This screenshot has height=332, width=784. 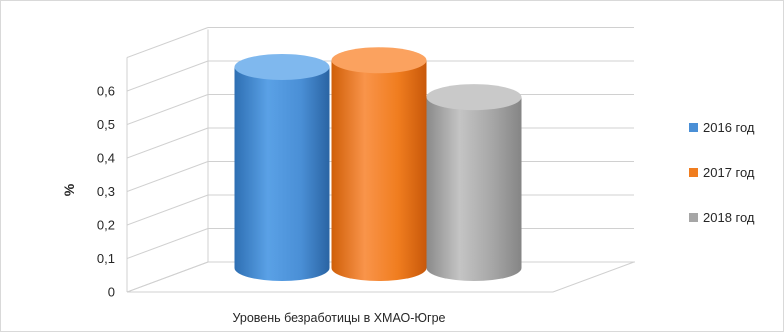 What do you see at coordinates (111, 292) in the screenshot?
I see `y-tick-label: 0` at bounding box center [111, 292].